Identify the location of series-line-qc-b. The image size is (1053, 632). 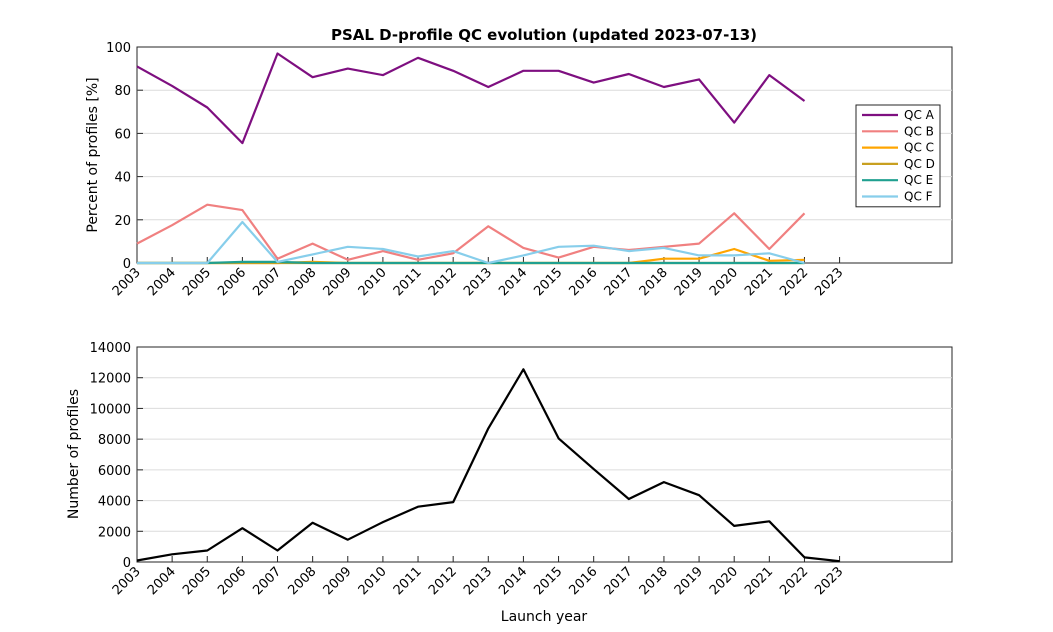
(471, 232).